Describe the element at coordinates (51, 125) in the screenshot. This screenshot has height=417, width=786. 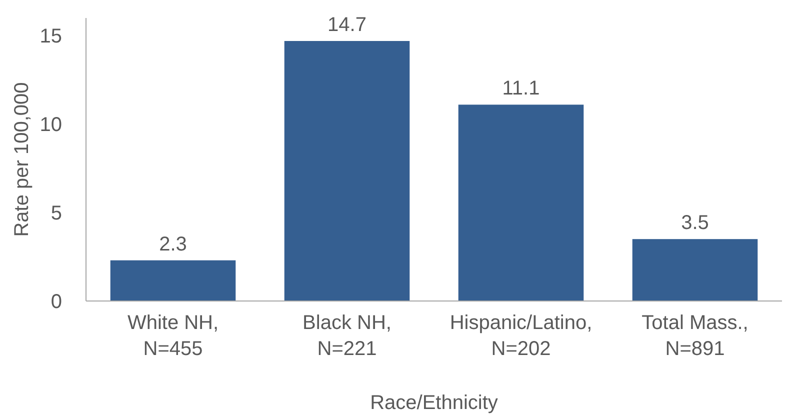
I see `y-tick-label: 10` at that location.